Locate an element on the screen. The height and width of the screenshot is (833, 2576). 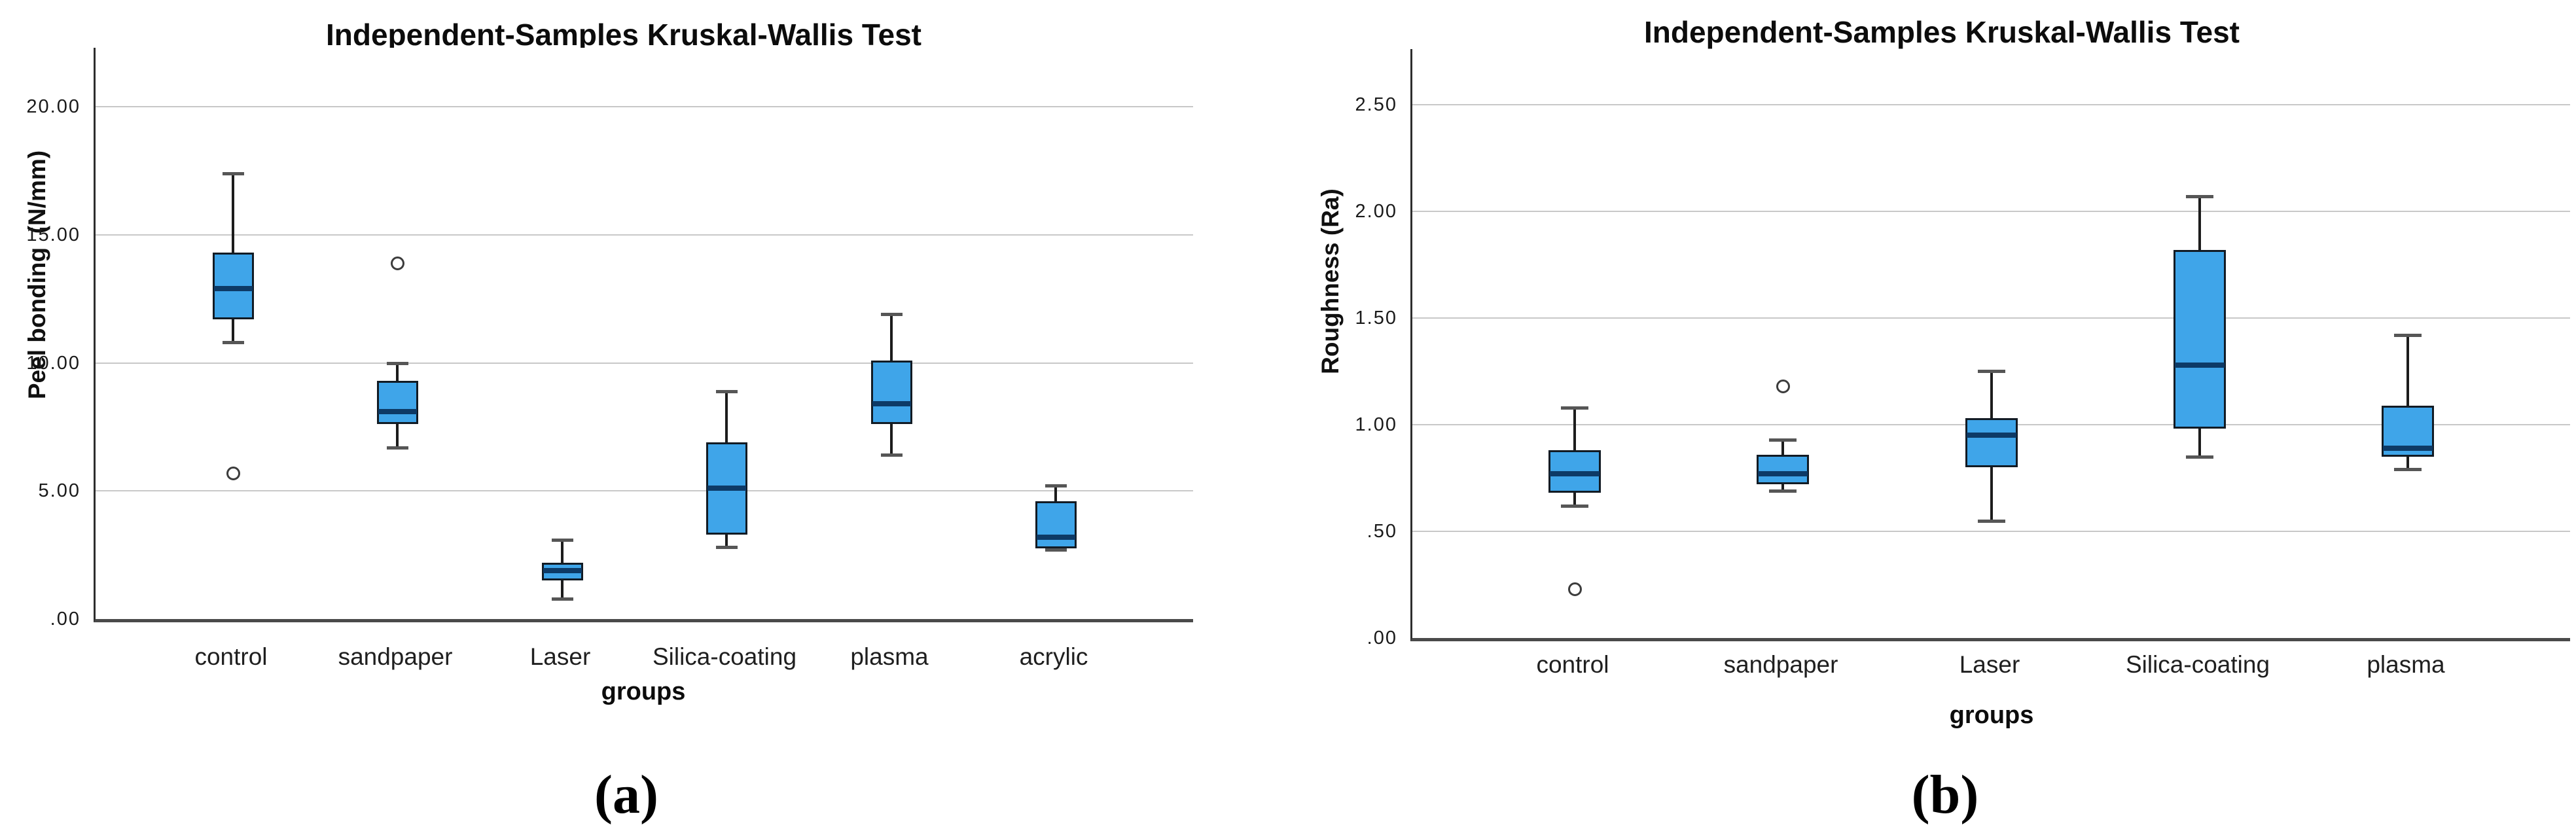
boxplot-box-Laser is located at coordinates (1991, 443).